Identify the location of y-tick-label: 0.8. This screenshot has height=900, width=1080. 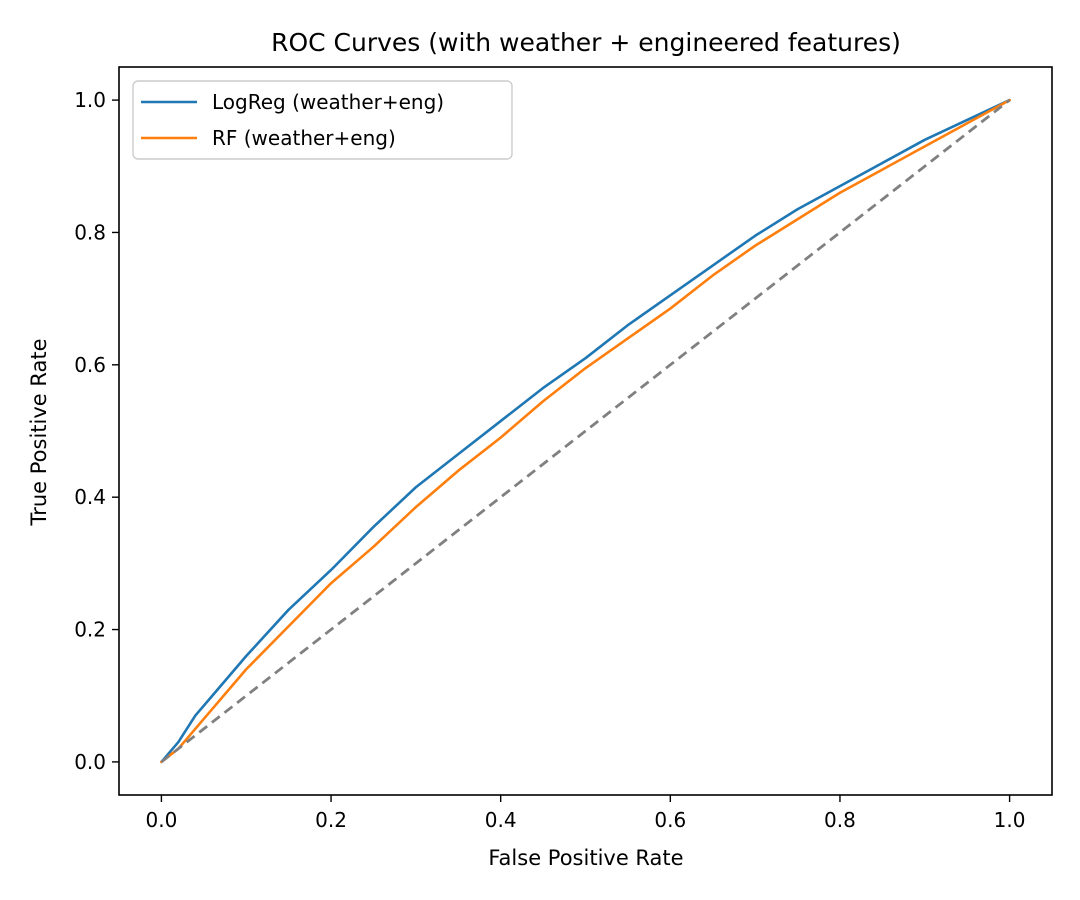
(90, 232).